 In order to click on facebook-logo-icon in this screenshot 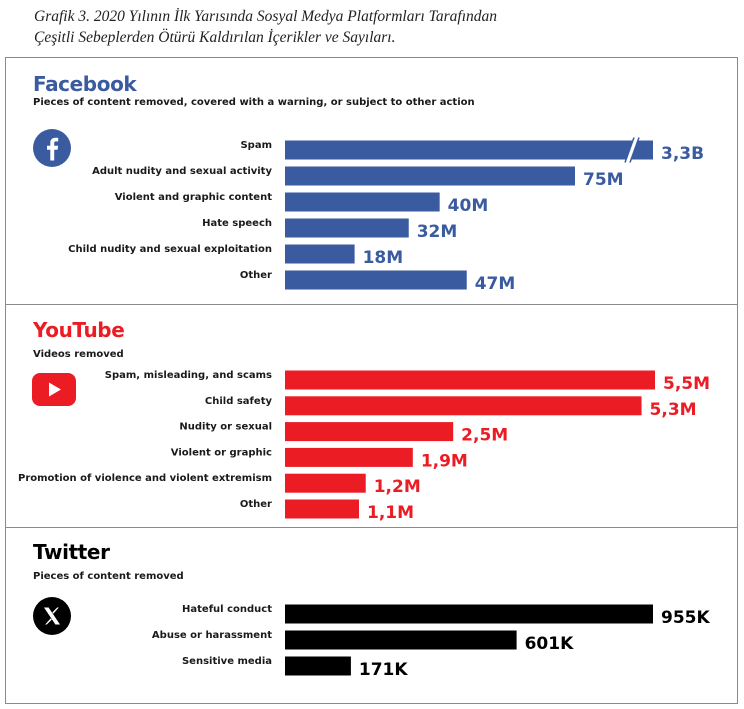, I will do `click(52, 148)`.